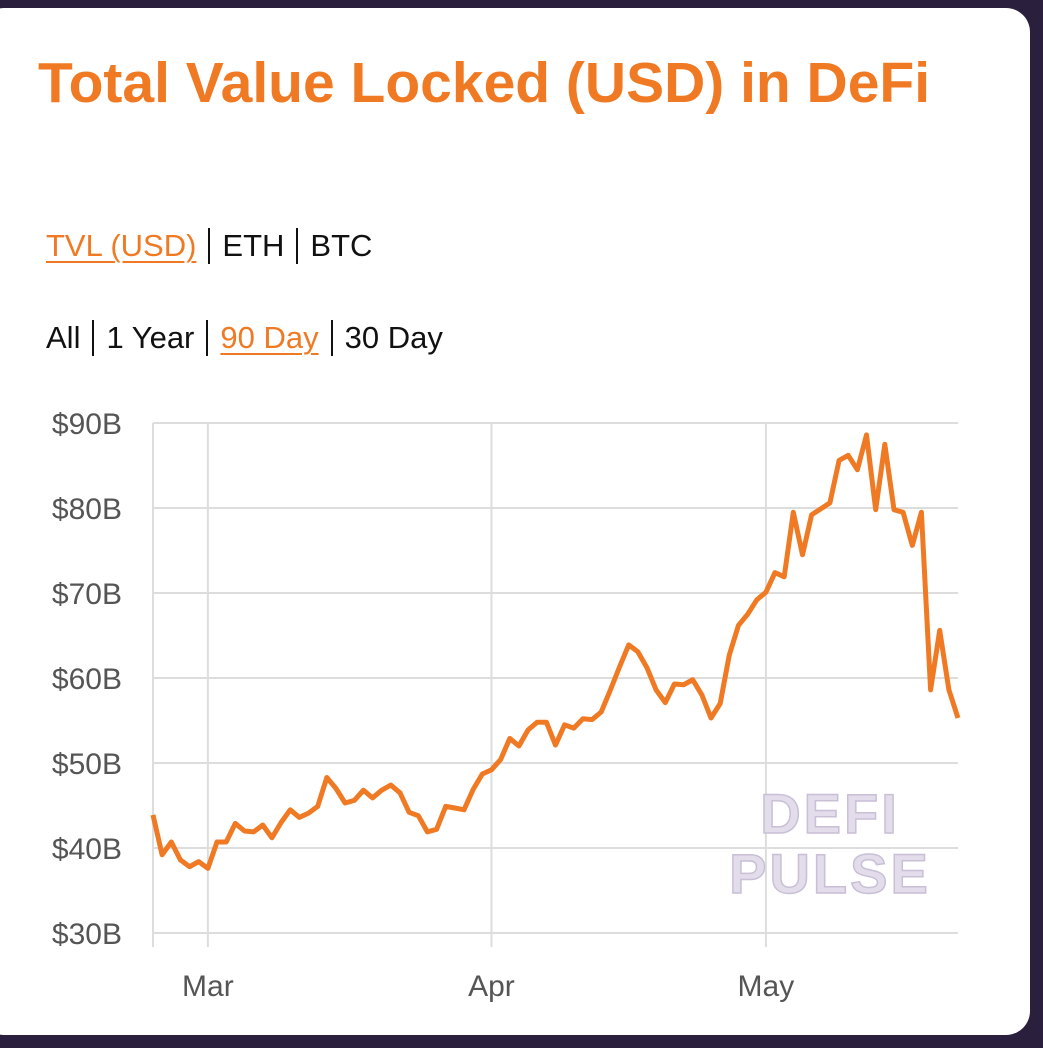 The image size is (1043, 1048). I want to click on tab: All, so click(63, 337).